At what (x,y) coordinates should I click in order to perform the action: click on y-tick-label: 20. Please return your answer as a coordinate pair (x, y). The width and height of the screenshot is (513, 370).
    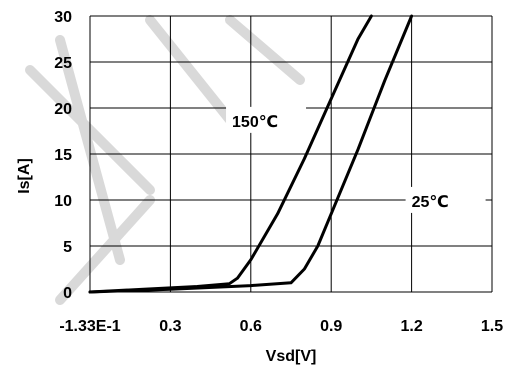
    Looking at the image, I should click on (63, 109).